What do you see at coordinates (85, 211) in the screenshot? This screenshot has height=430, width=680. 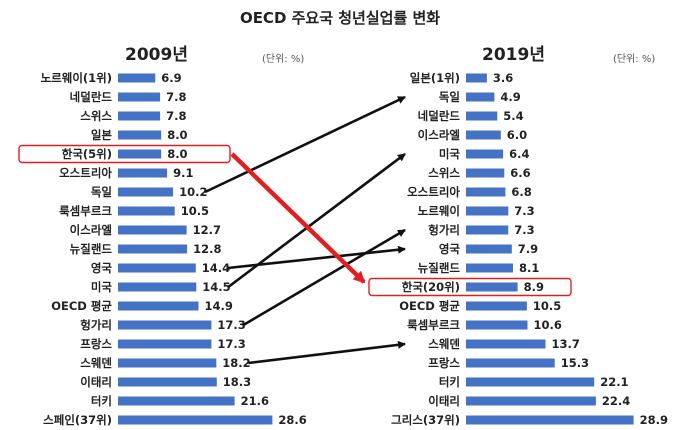 I see `category-label-2009: 룩셈부르크` at bounding box center [85, 211].